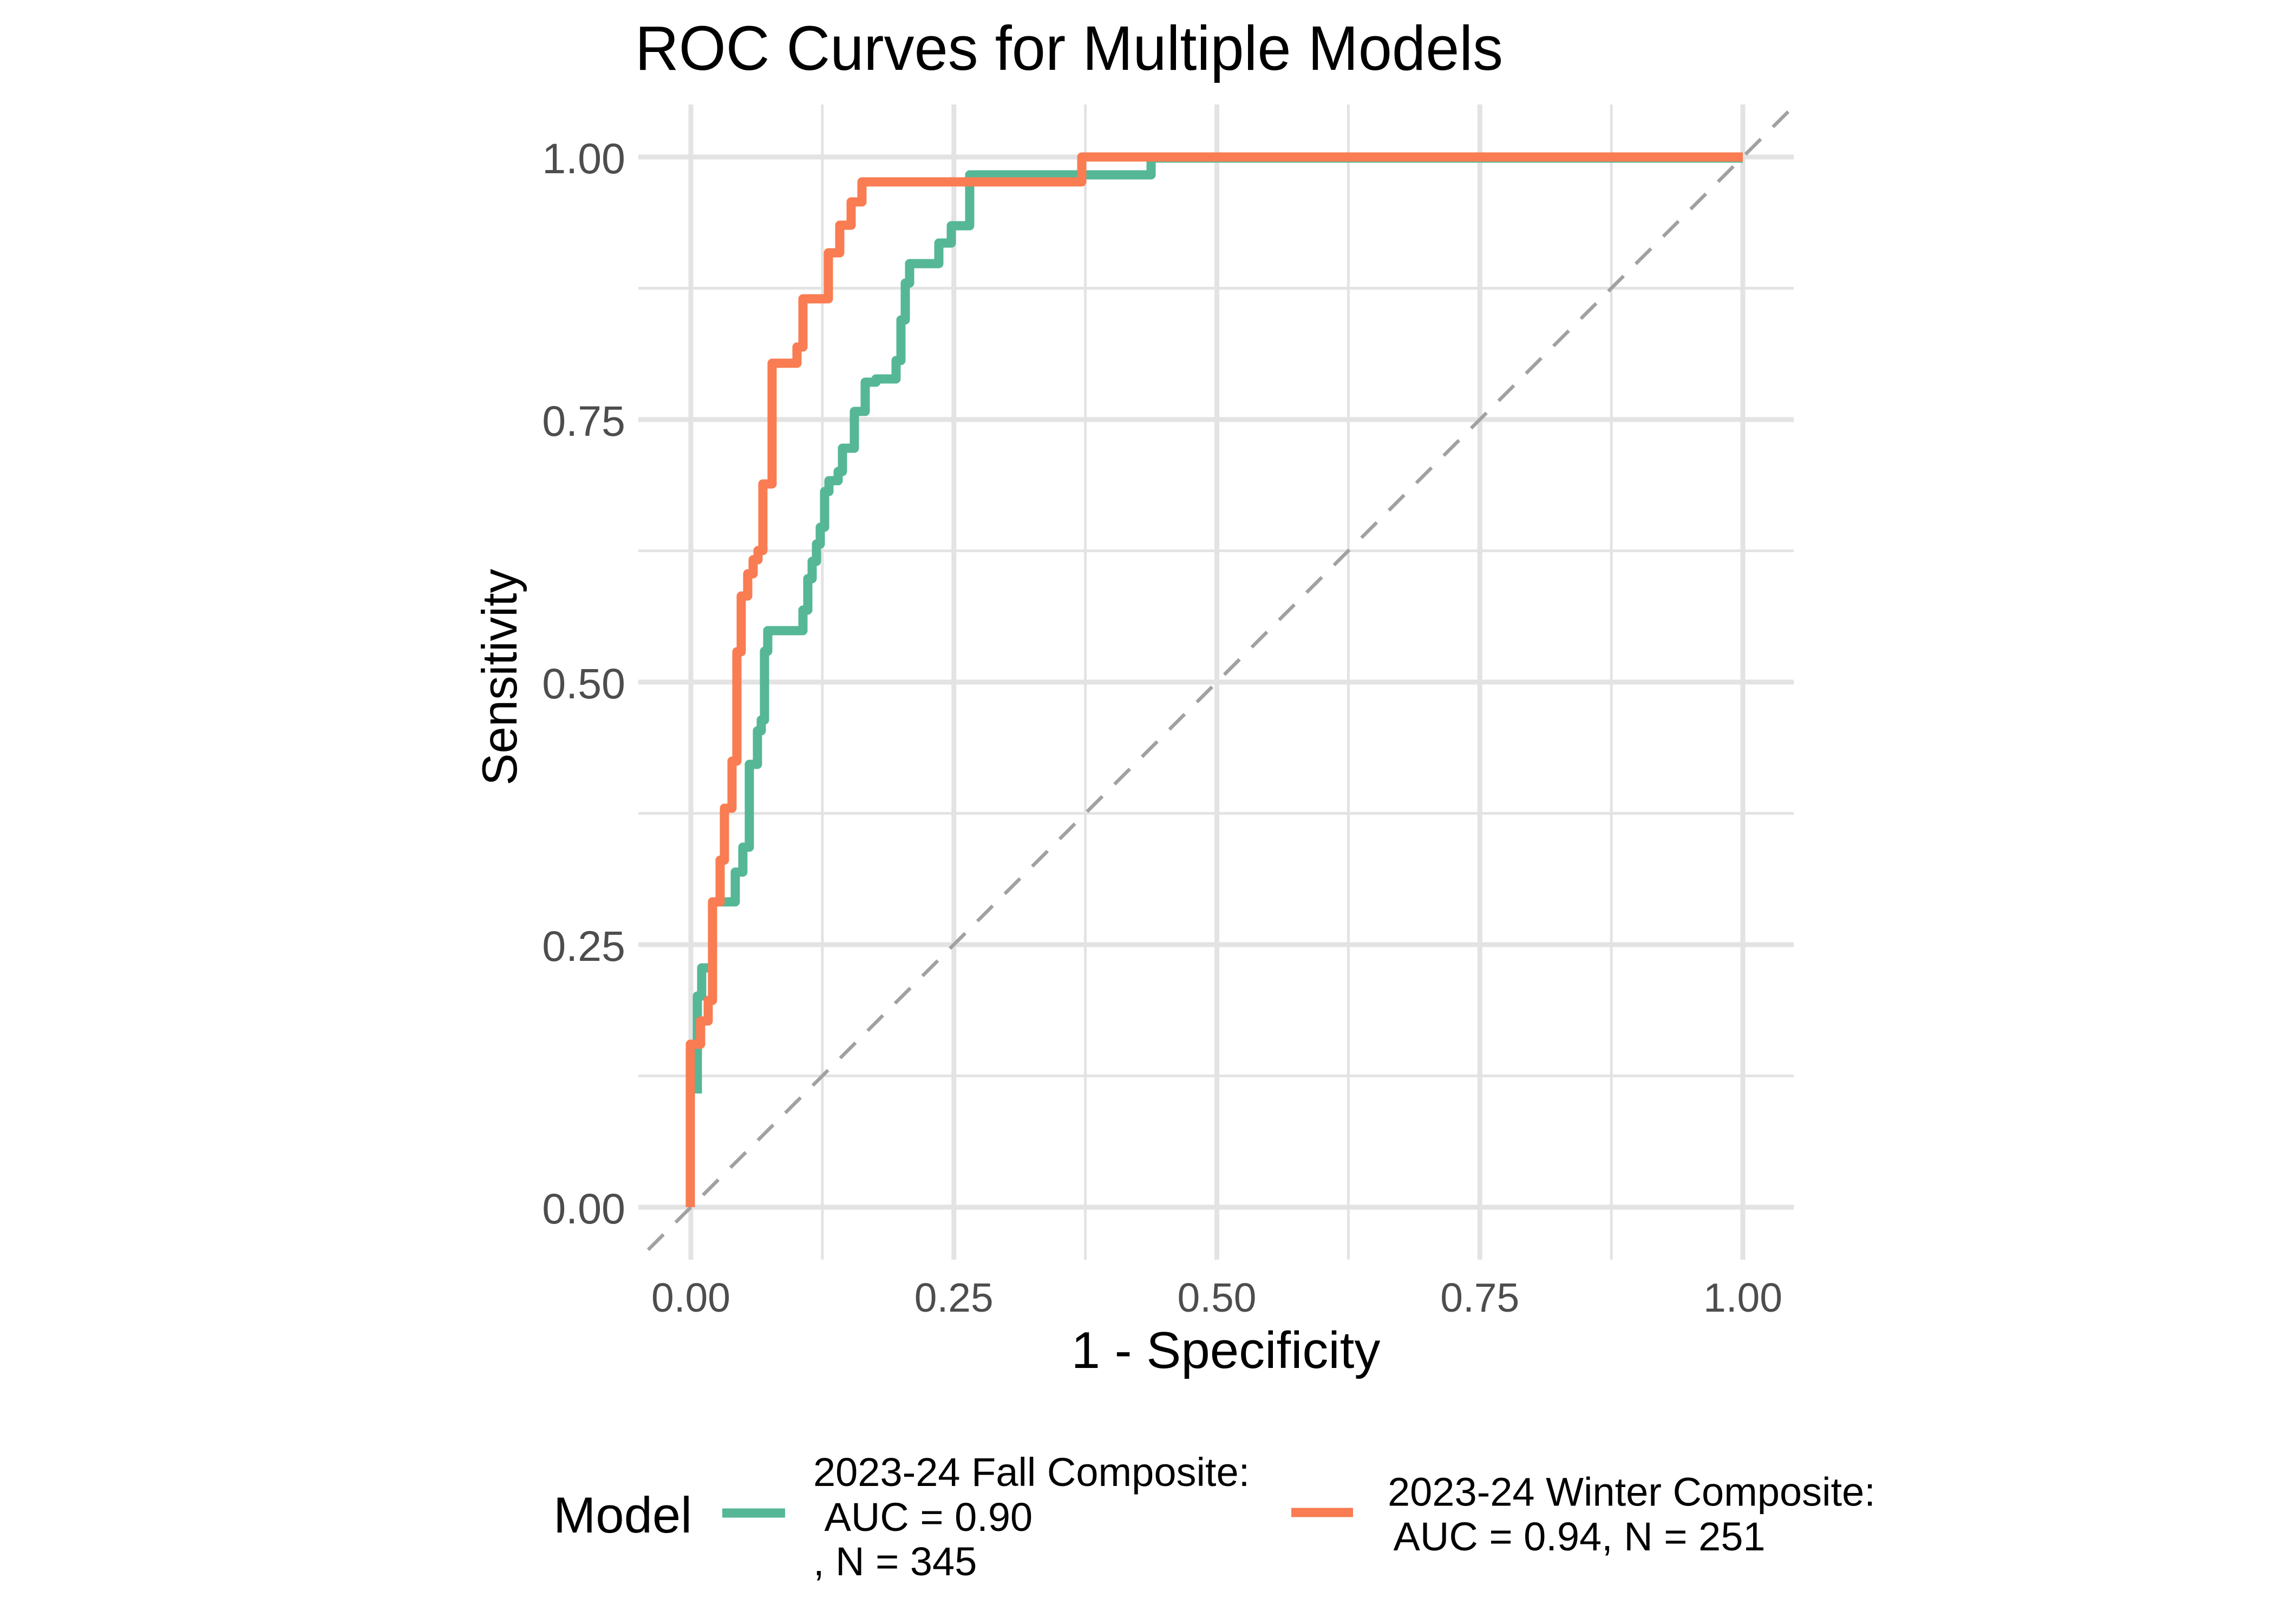 Image resolution: width=2274 pixels, height=1624 pixels. I want to click on svg-text: 2023-24 Fall Composite:, so click(1031, 1472).